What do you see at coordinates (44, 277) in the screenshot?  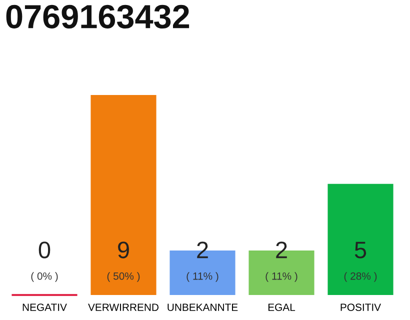 I see `annotation: ( 0% )` at bounding box center [44, 277].